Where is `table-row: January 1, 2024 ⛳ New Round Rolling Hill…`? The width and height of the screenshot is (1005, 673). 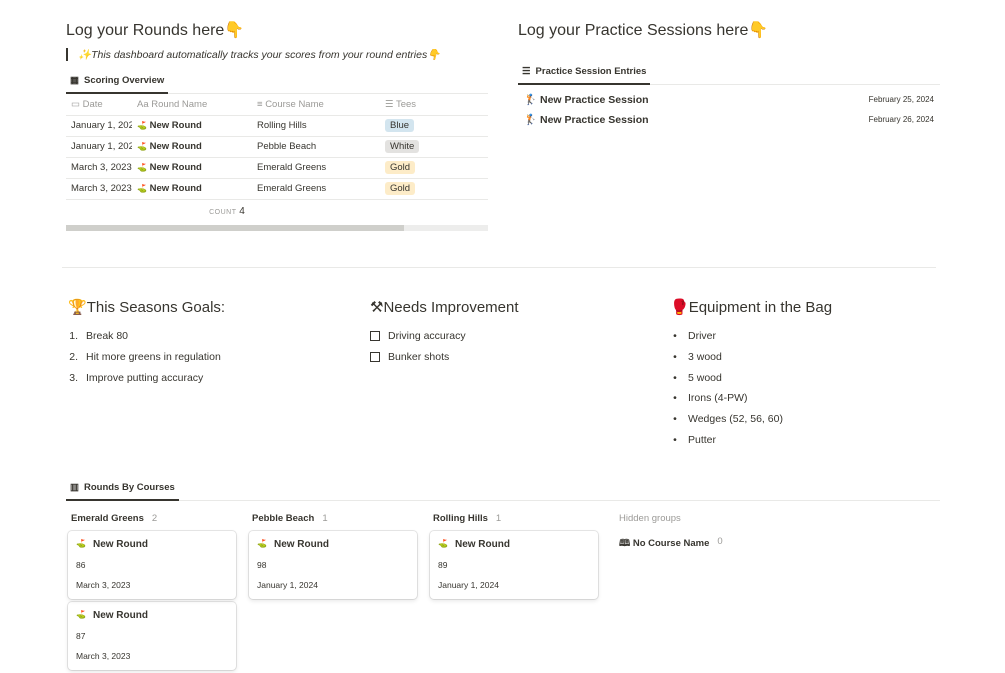 table-row: January 1, 2024 ⛳ New Round Rolling Hill… is located at coordinates (277, 126).